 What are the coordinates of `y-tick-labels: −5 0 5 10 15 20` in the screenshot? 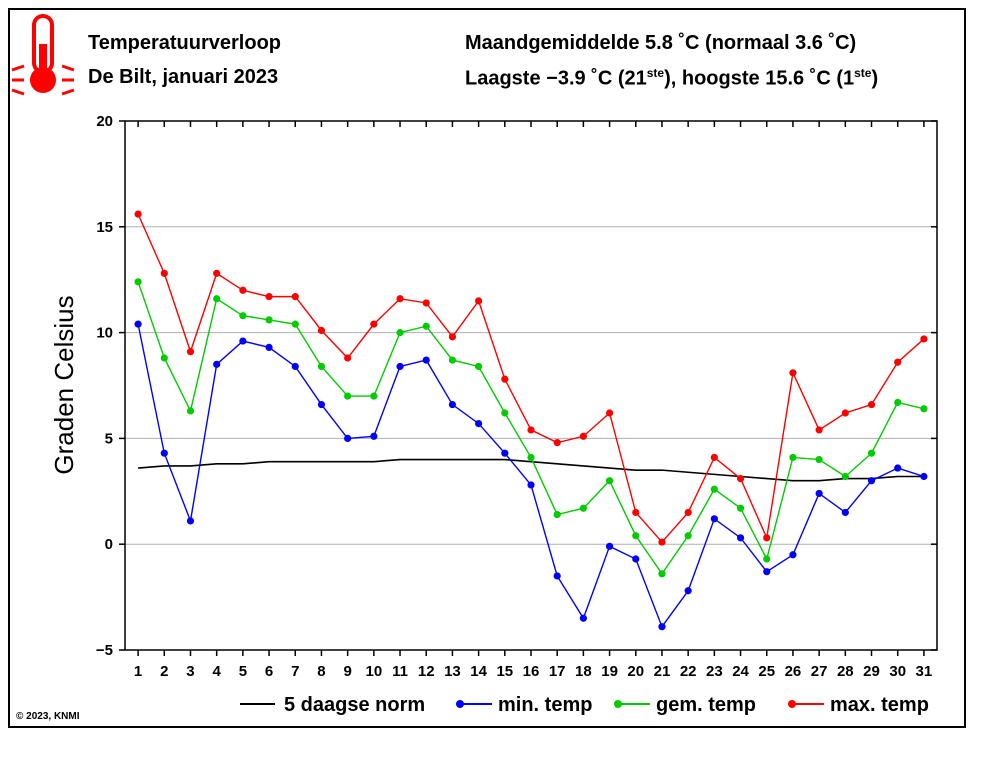 It's located at (104, 386).